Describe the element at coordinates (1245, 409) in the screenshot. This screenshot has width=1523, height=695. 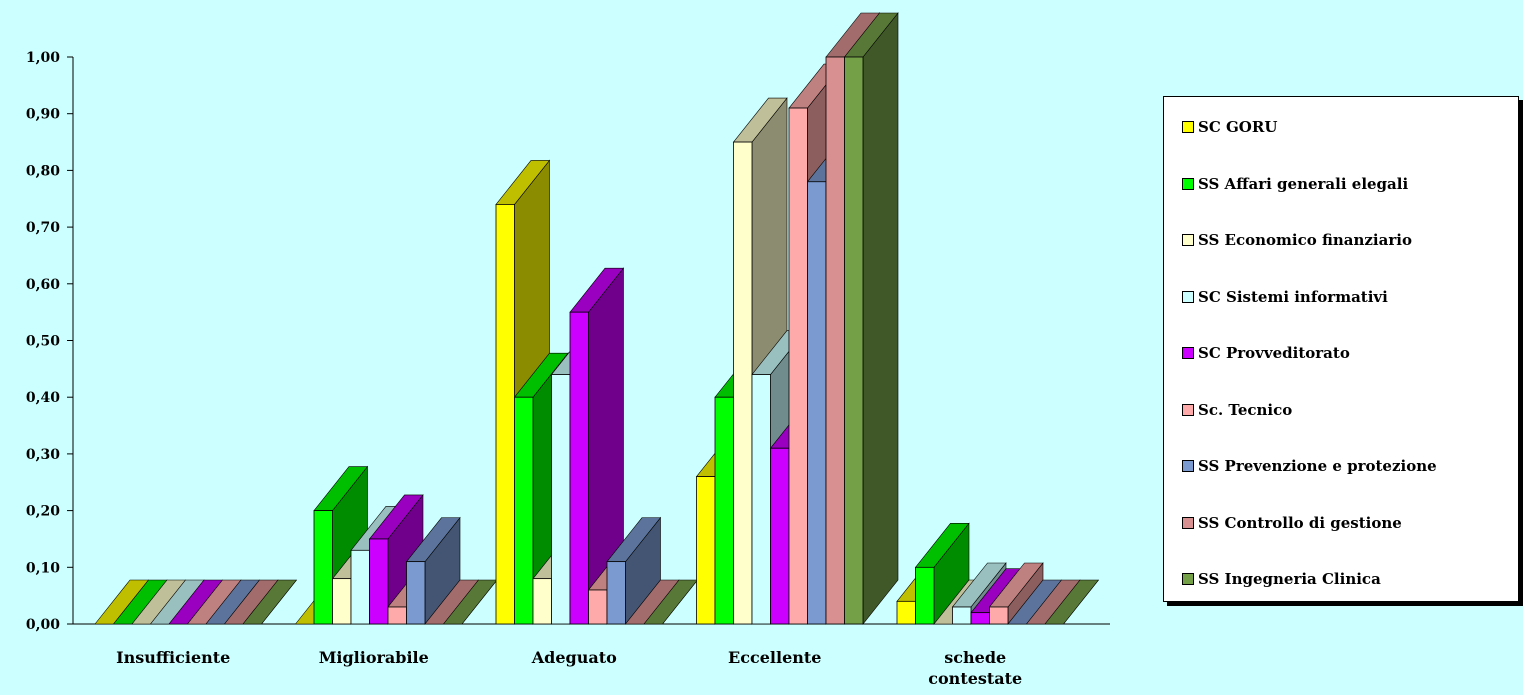
I see `legend-label: Sc. Tecnico` at that location.